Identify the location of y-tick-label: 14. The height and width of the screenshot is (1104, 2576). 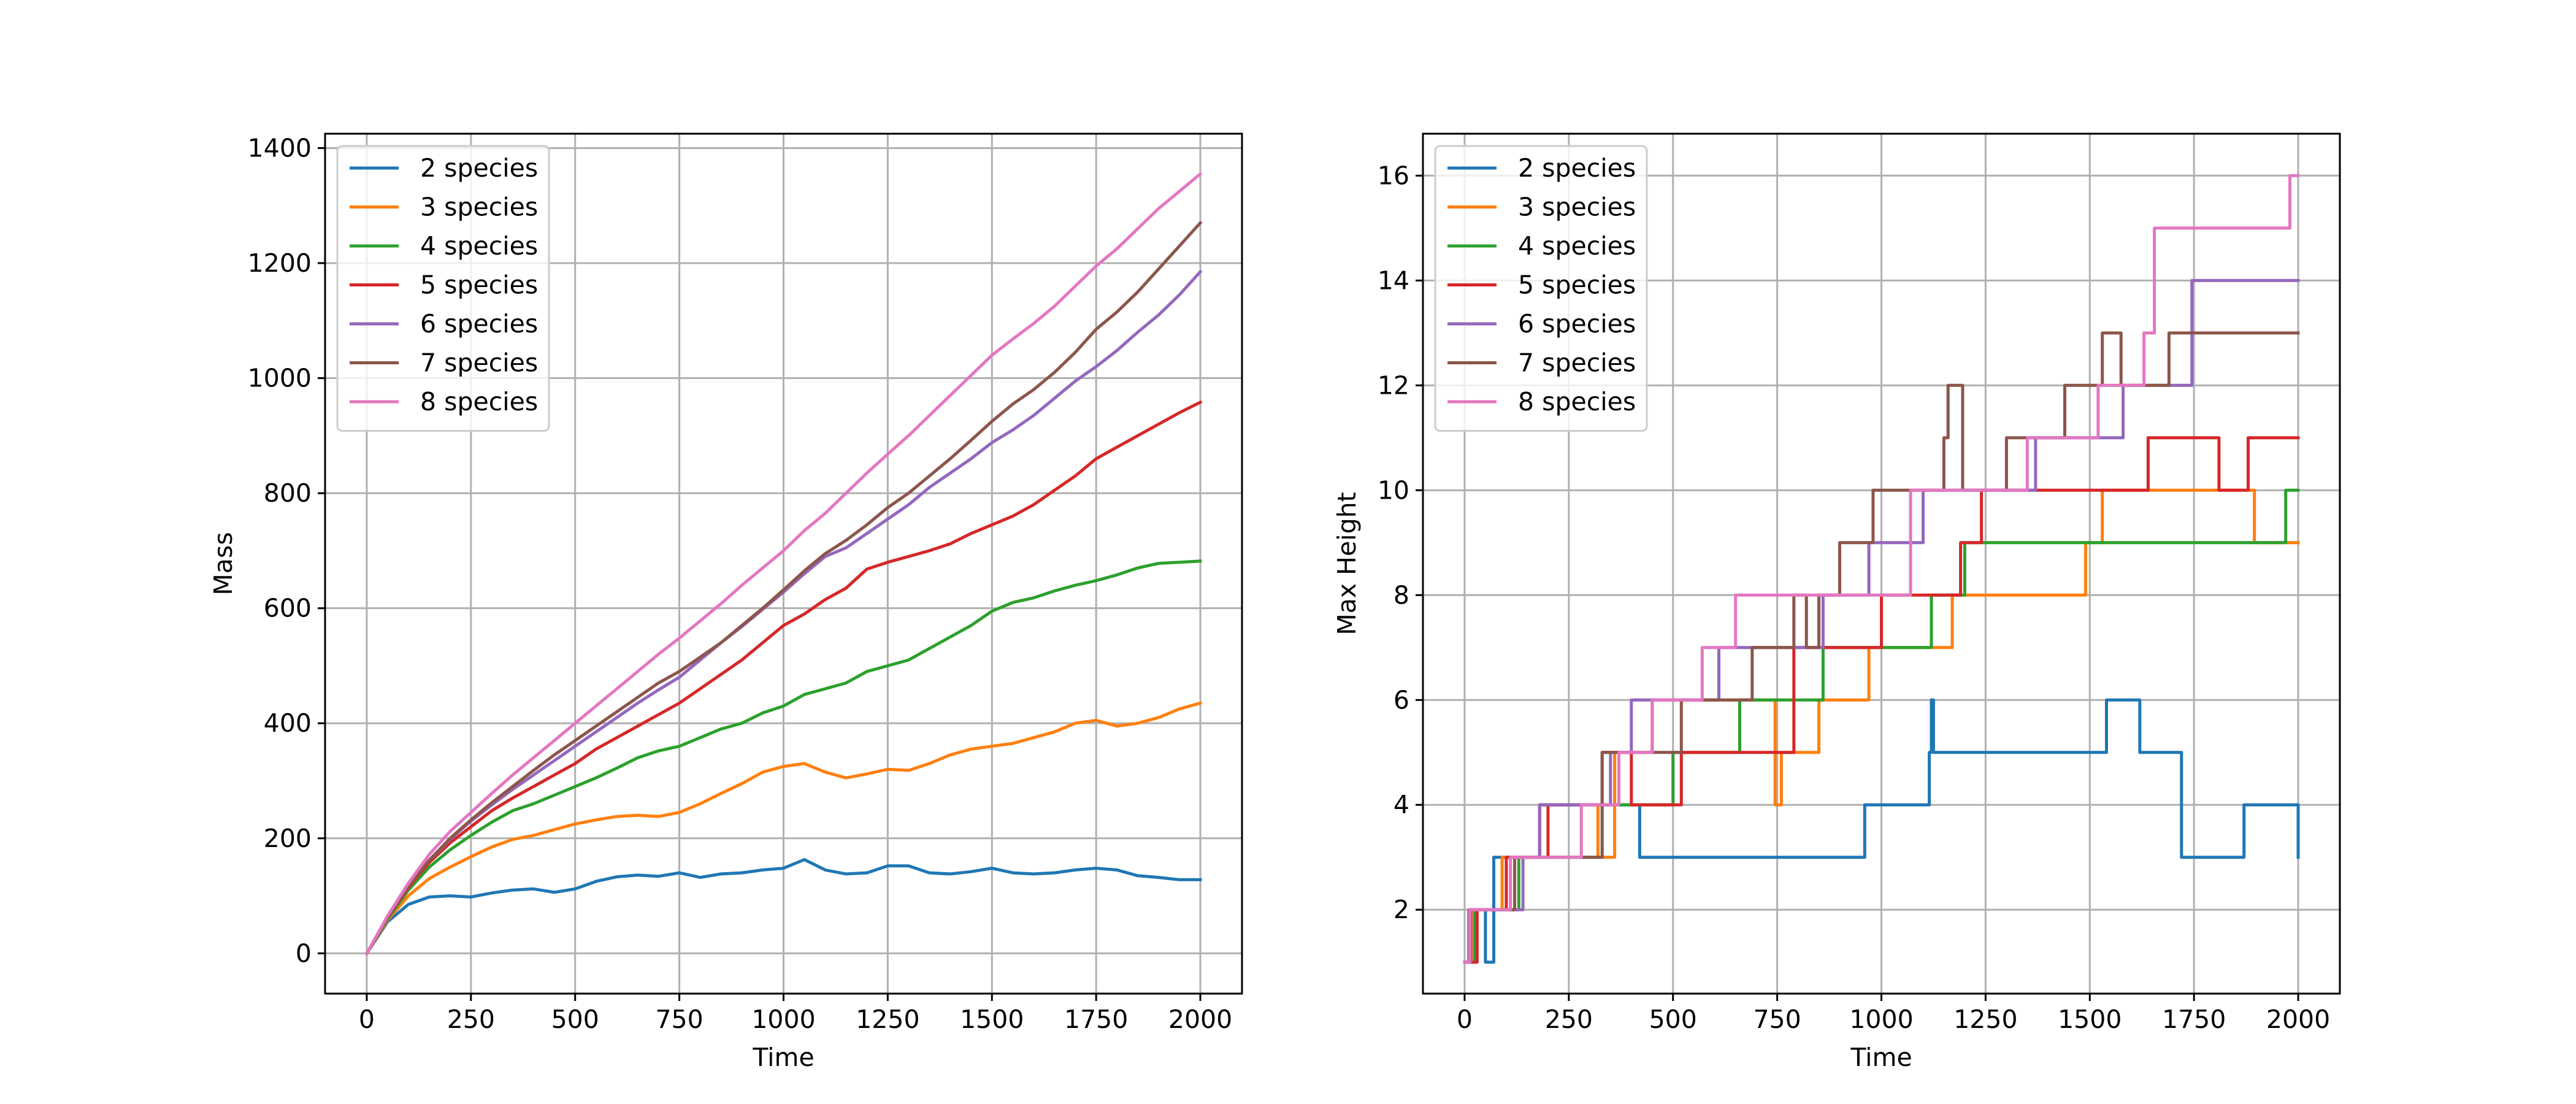
(1393, 280).